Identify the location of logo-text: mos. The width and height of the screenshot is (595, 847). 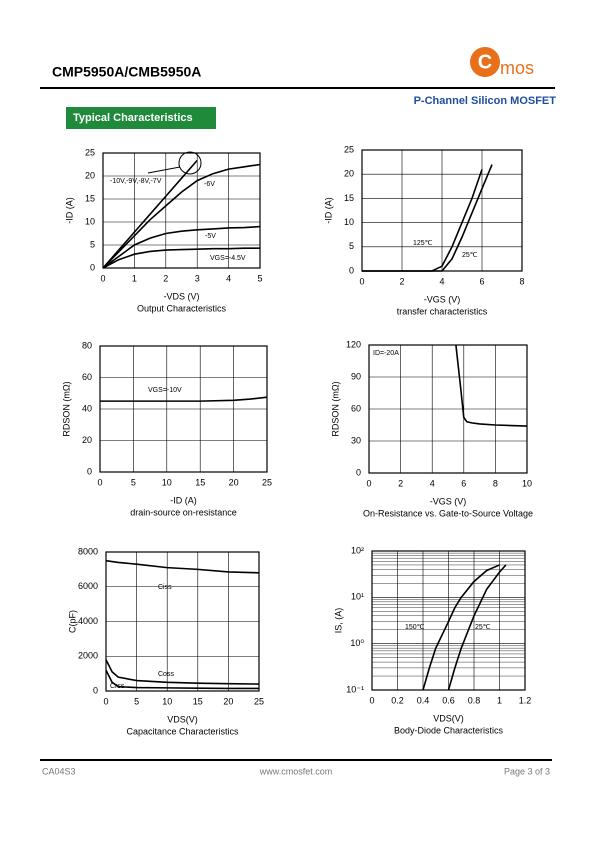
(517, 68).